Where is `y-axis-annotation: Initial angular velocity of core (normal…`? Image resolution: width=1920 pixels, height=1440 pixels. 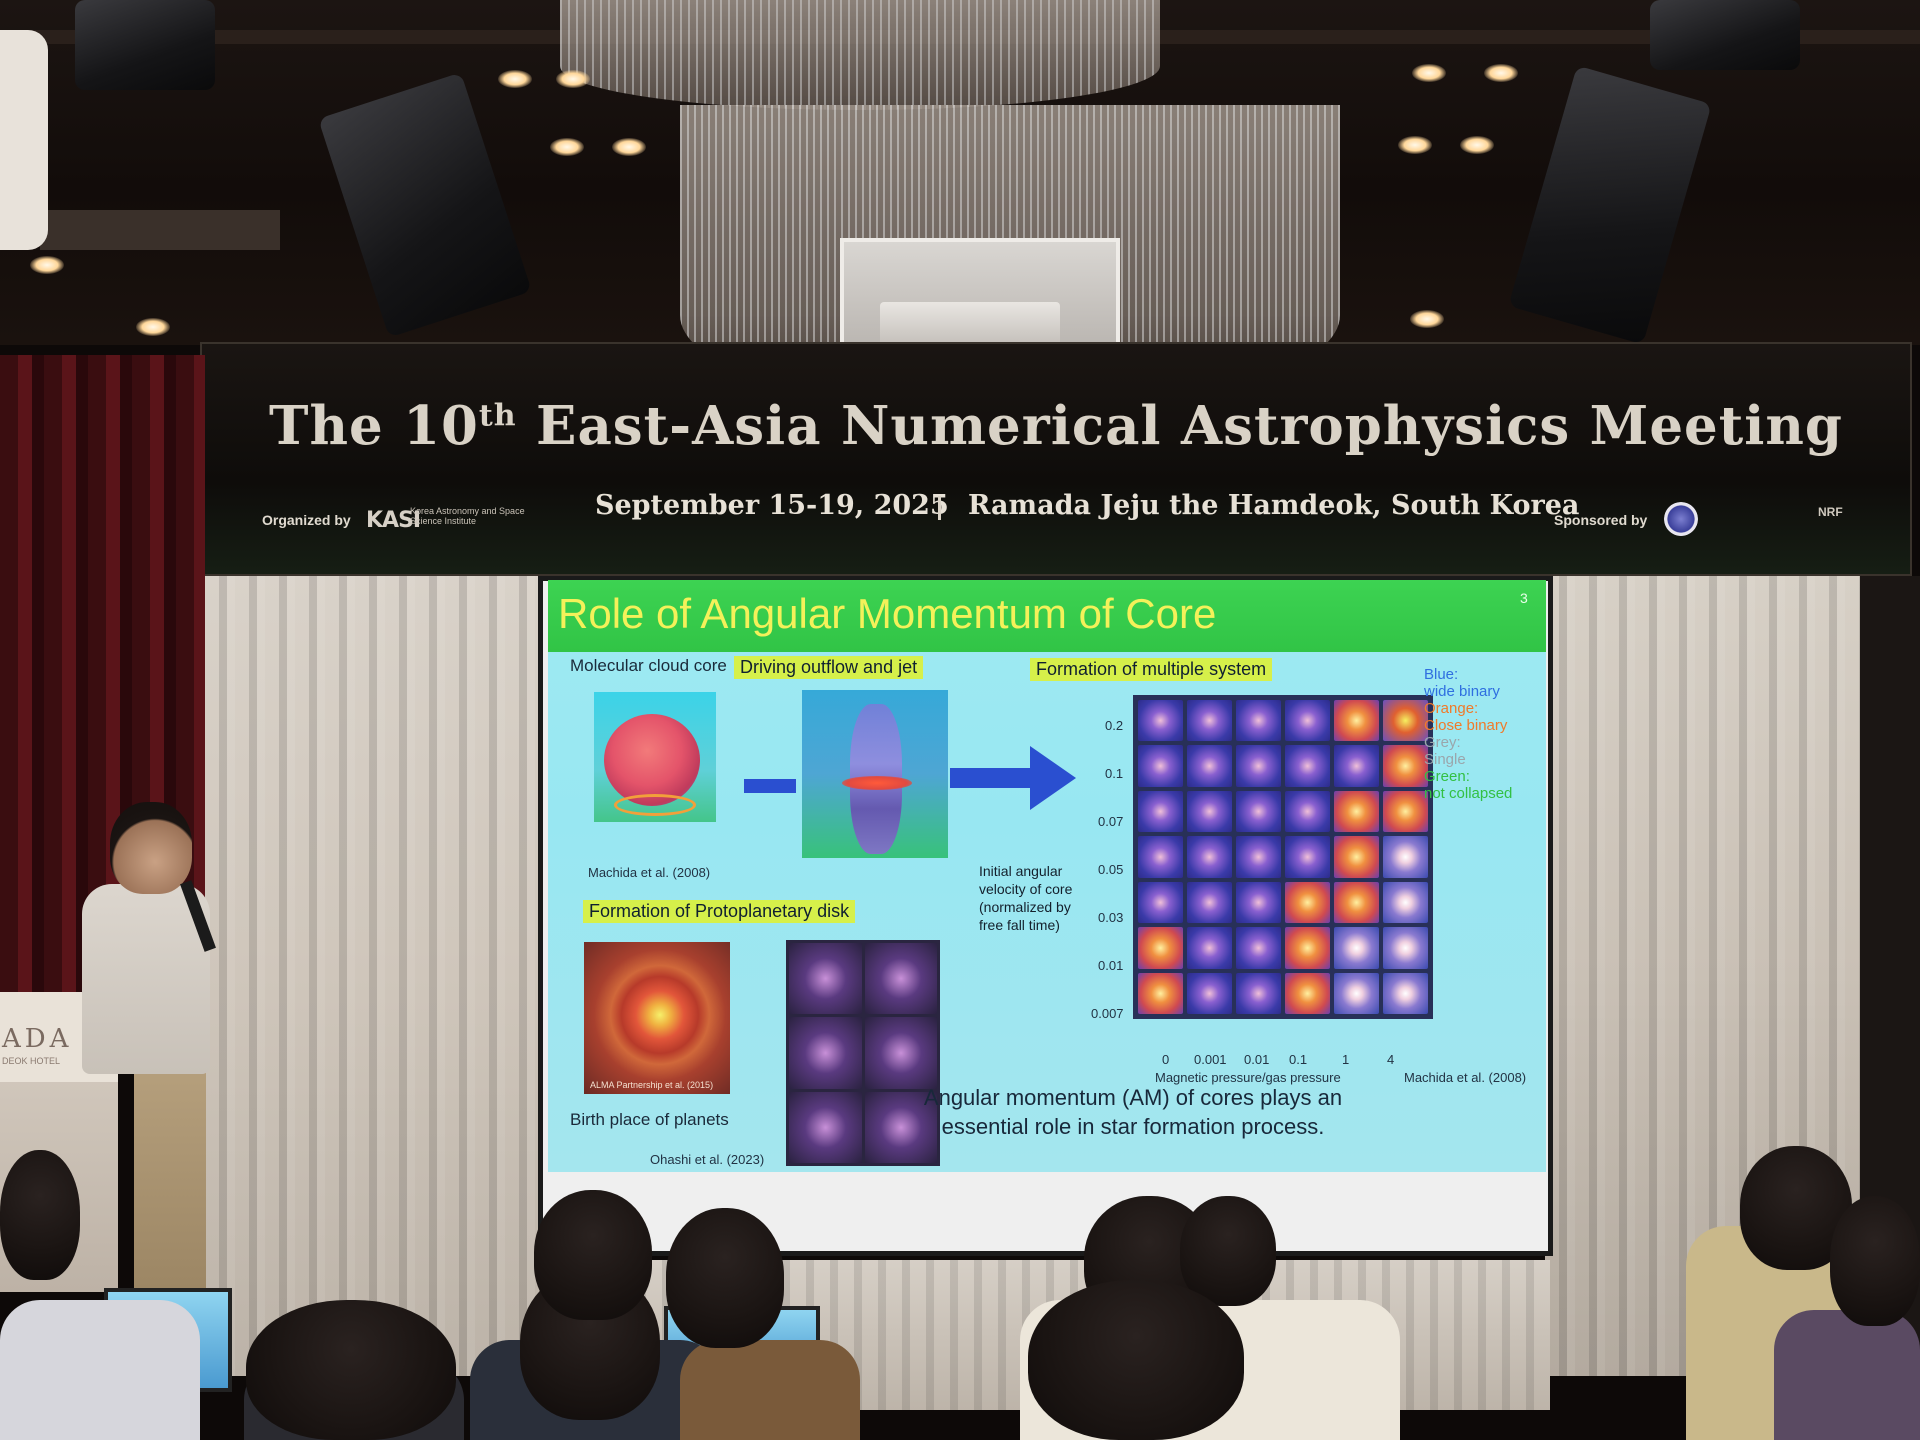 y-axis-annotation: Initial angular velocity of core (normal… is located at coordinates (1026, 898).